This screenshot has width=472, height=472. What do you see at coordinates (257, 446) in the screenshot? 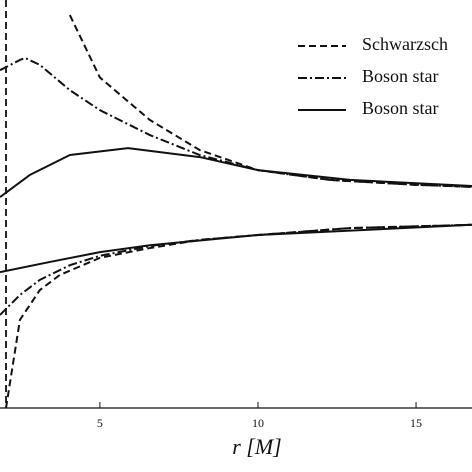
I see `x-axis-label: r [M]` at bounding box center [257, 446].